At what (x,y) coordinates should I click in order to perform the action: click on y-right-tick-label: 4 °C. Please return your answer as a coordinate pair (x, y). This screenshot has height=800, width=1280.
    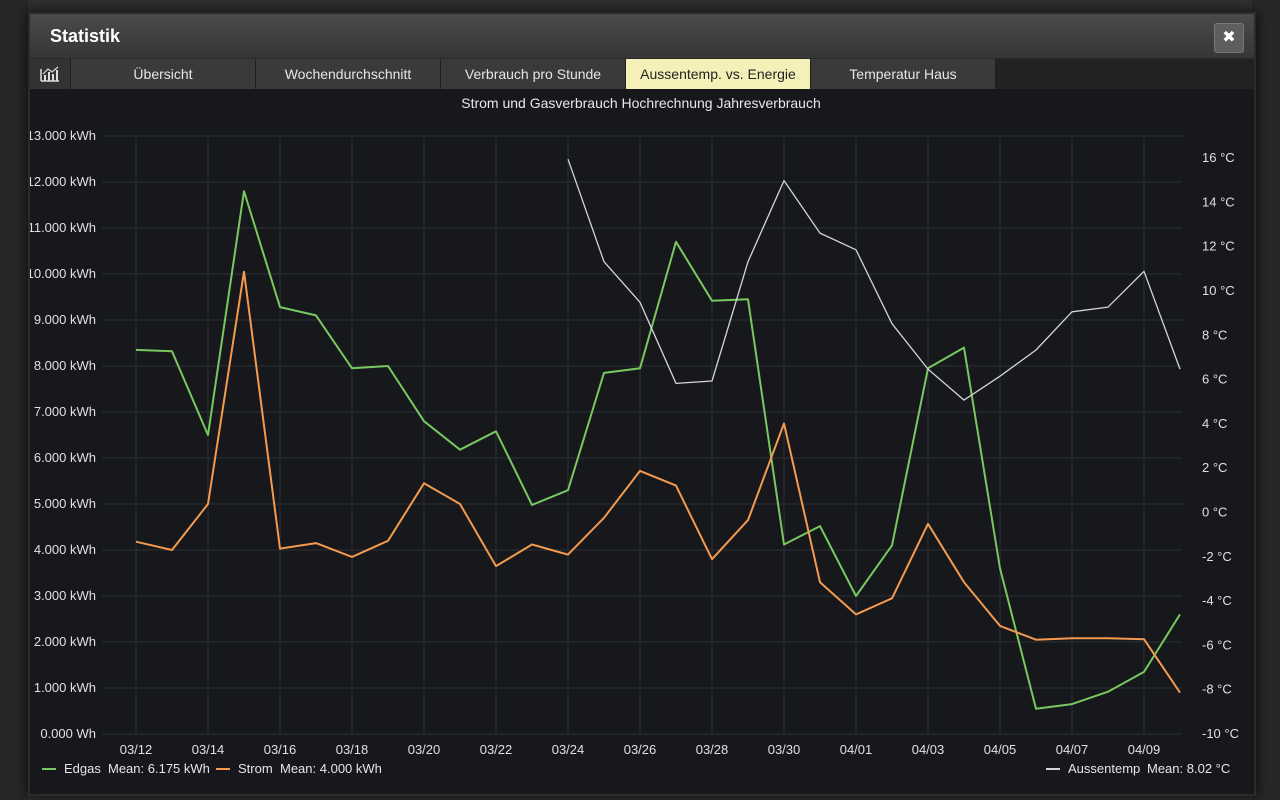
    Looking at the image, I should click on (1214, 423).